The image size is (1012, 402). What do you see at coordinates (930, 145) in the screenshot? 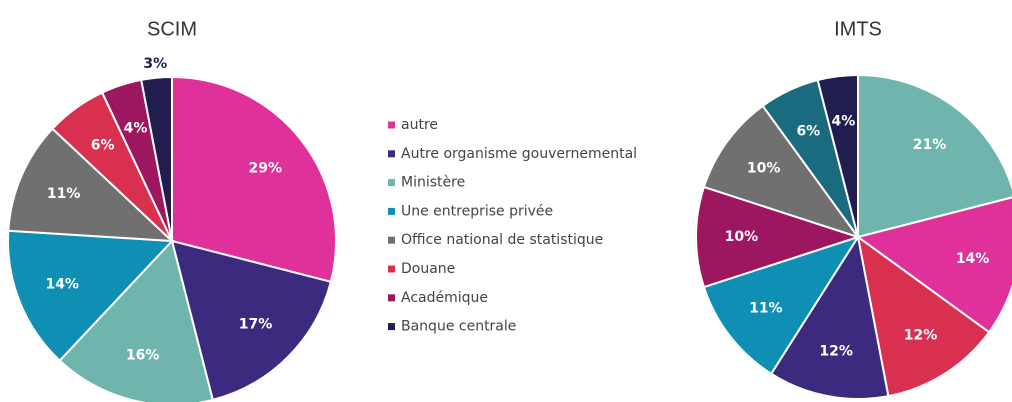
I see `value-label: 21%` at bounding box center [930, 145].